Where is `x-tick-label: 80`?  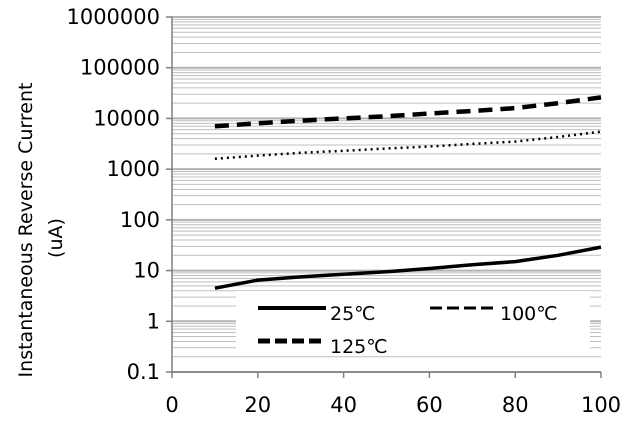 x-tick-label: 80 is located at coordinates (515, 405).